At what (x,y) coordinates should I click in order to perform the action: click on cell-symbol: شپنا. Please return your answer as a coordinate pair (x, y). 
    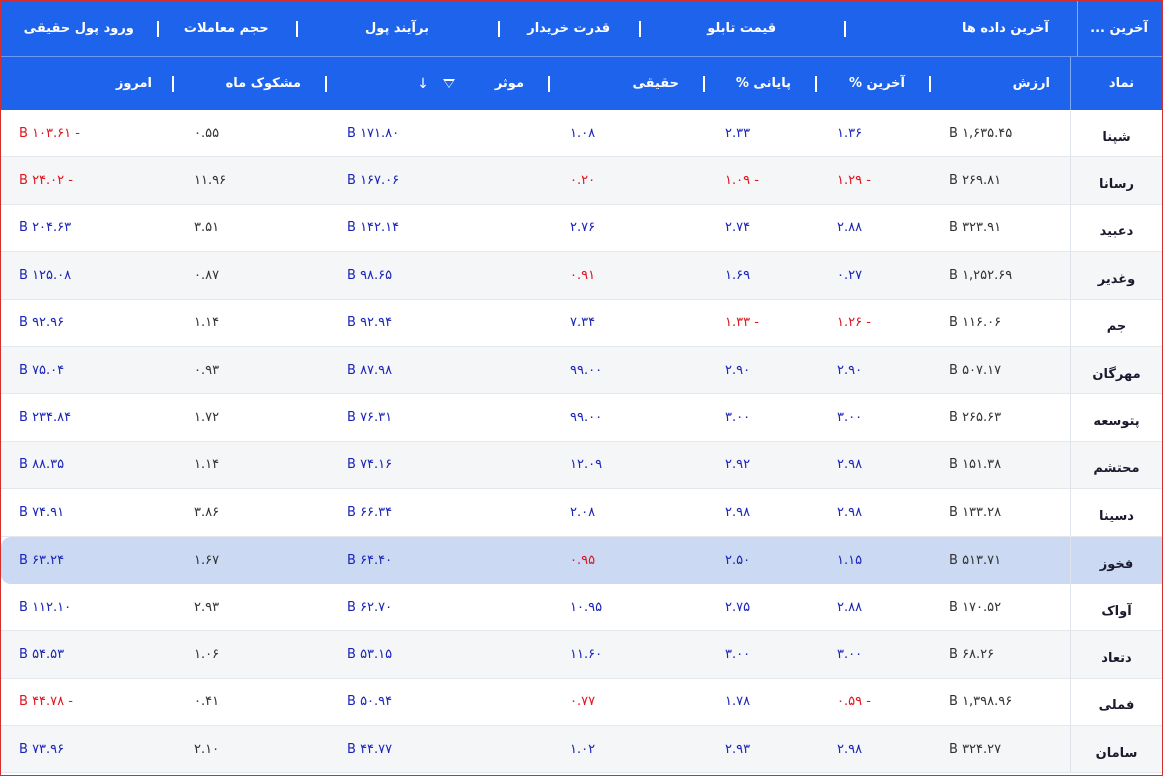
    Looking at the image, I should click on (1116, 133).